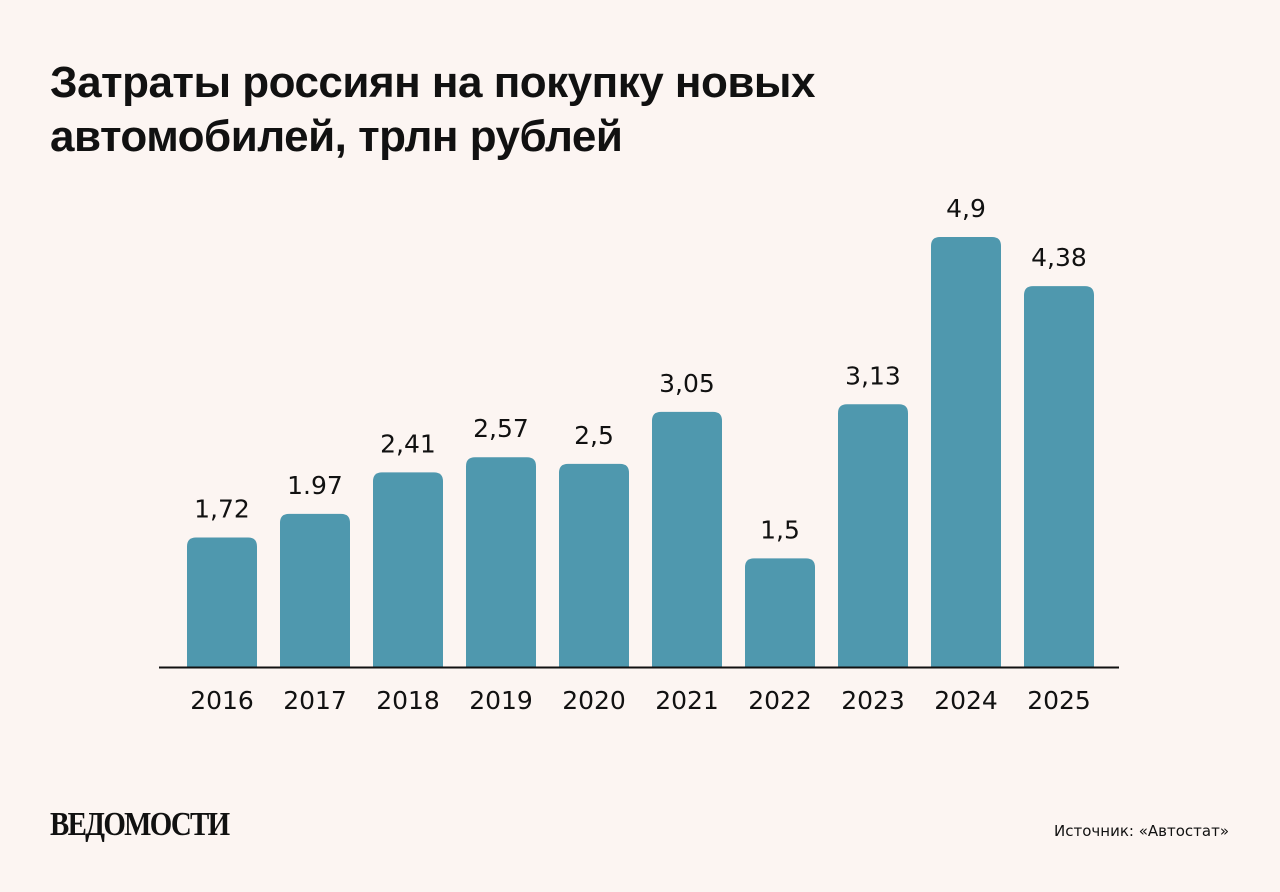 This screenshot has width=1280, height=892. What do you see at coordinates (315, 590) in the screenshot?
I see `bar-2017` at bounding box center [315, 590].